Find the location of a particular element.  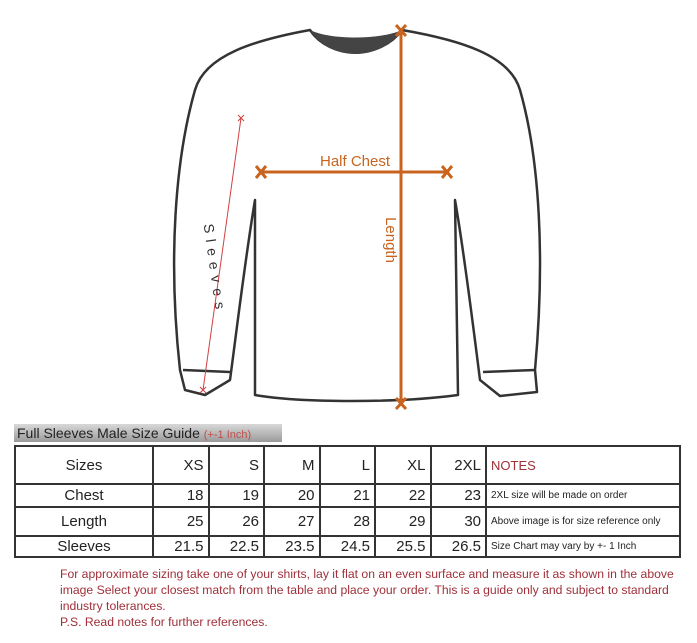

cell: 19 is located at coordinates (236, 495).